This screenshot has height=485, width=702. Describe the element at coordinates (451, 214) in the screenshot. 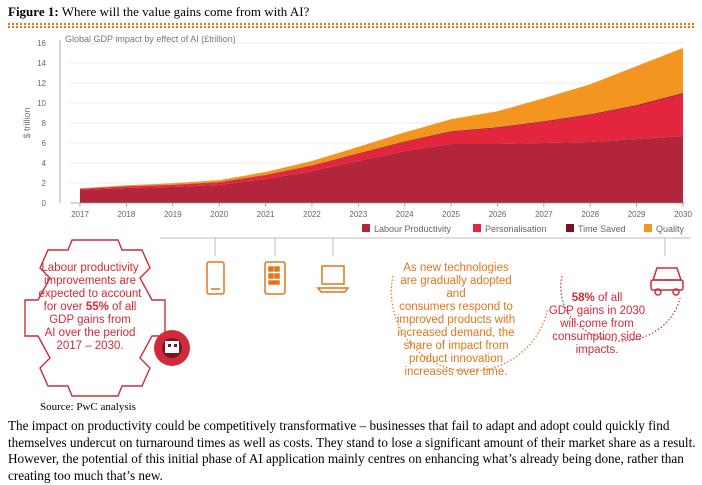

I see `x-tick-label: 2025` at that location.